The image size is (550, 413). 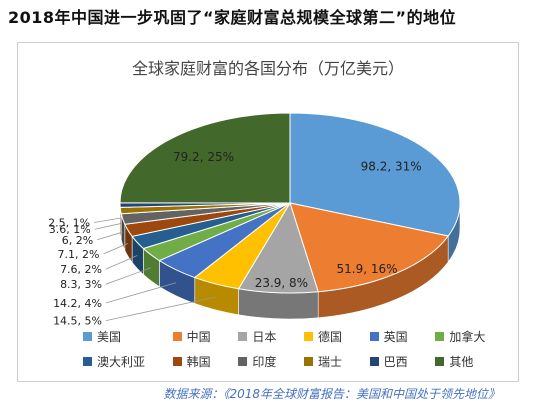 I want to click on legend-label: 中国, so click(x=198, y=337).